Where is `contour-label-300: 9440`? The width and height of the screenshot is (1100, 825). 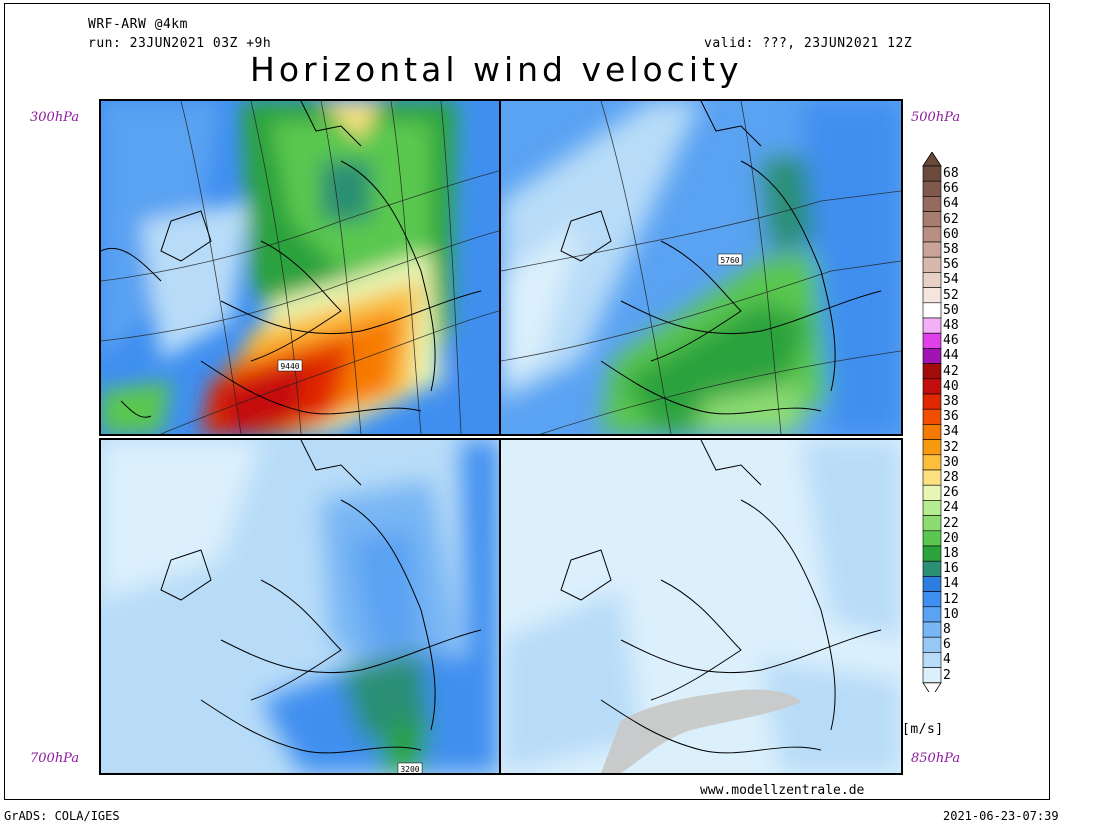
contour-label-300: 9440 is located at coordinates (289, 366).